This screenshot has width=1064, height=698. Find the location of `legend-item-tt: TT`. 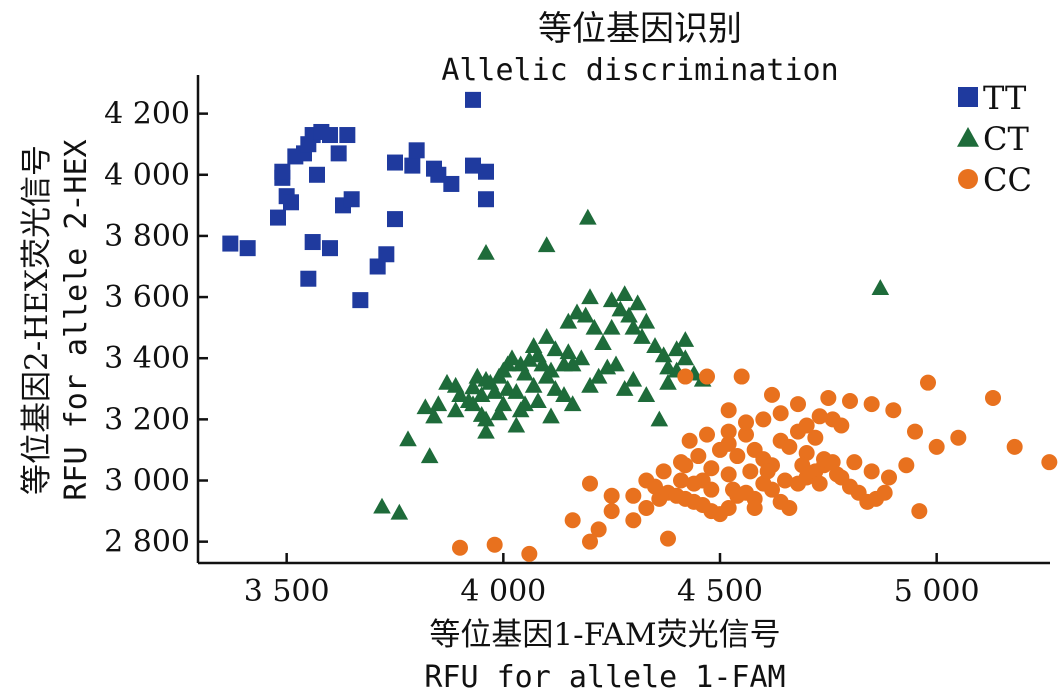

legend-item-tt: TT is located at coordinates (992, 98).